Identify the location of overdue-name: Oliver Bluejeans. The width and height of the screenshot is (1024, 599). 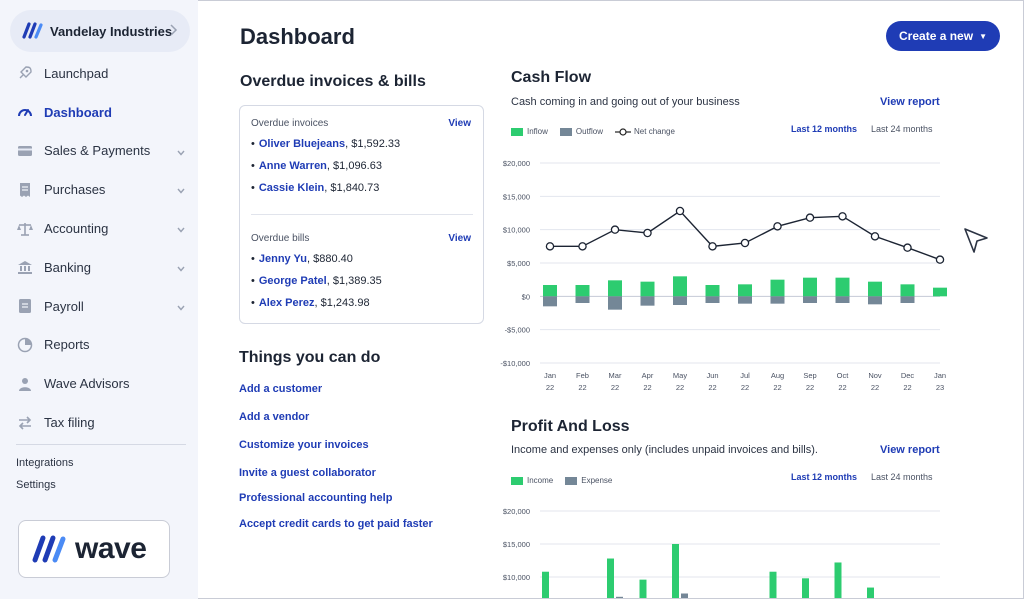
(302, 144).